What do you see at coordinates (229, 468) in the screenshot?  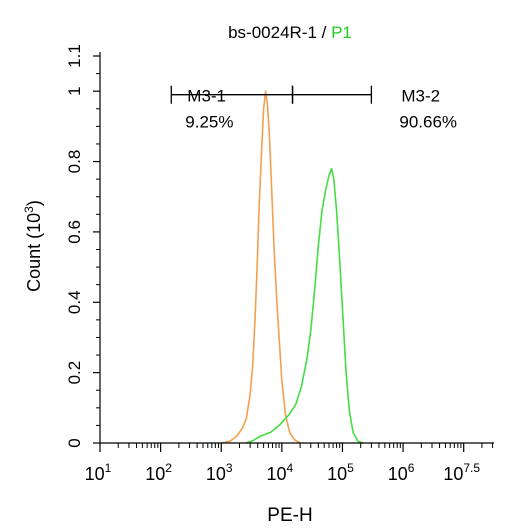 I see `x-tick-exp: 3` at bounding box center [229, 468].